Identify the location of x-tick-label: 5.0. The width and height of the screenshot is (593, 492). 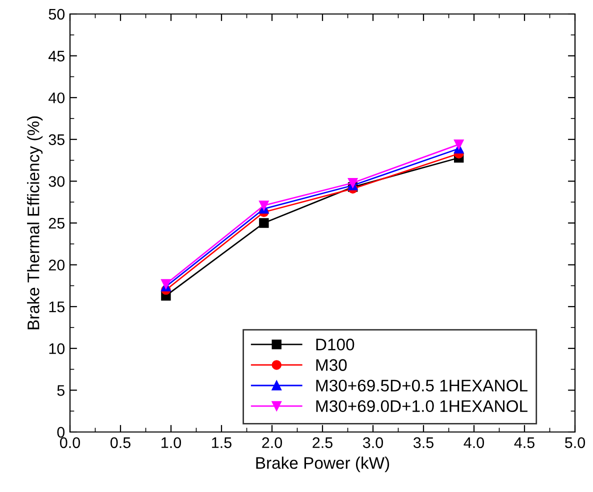
(575, 442).